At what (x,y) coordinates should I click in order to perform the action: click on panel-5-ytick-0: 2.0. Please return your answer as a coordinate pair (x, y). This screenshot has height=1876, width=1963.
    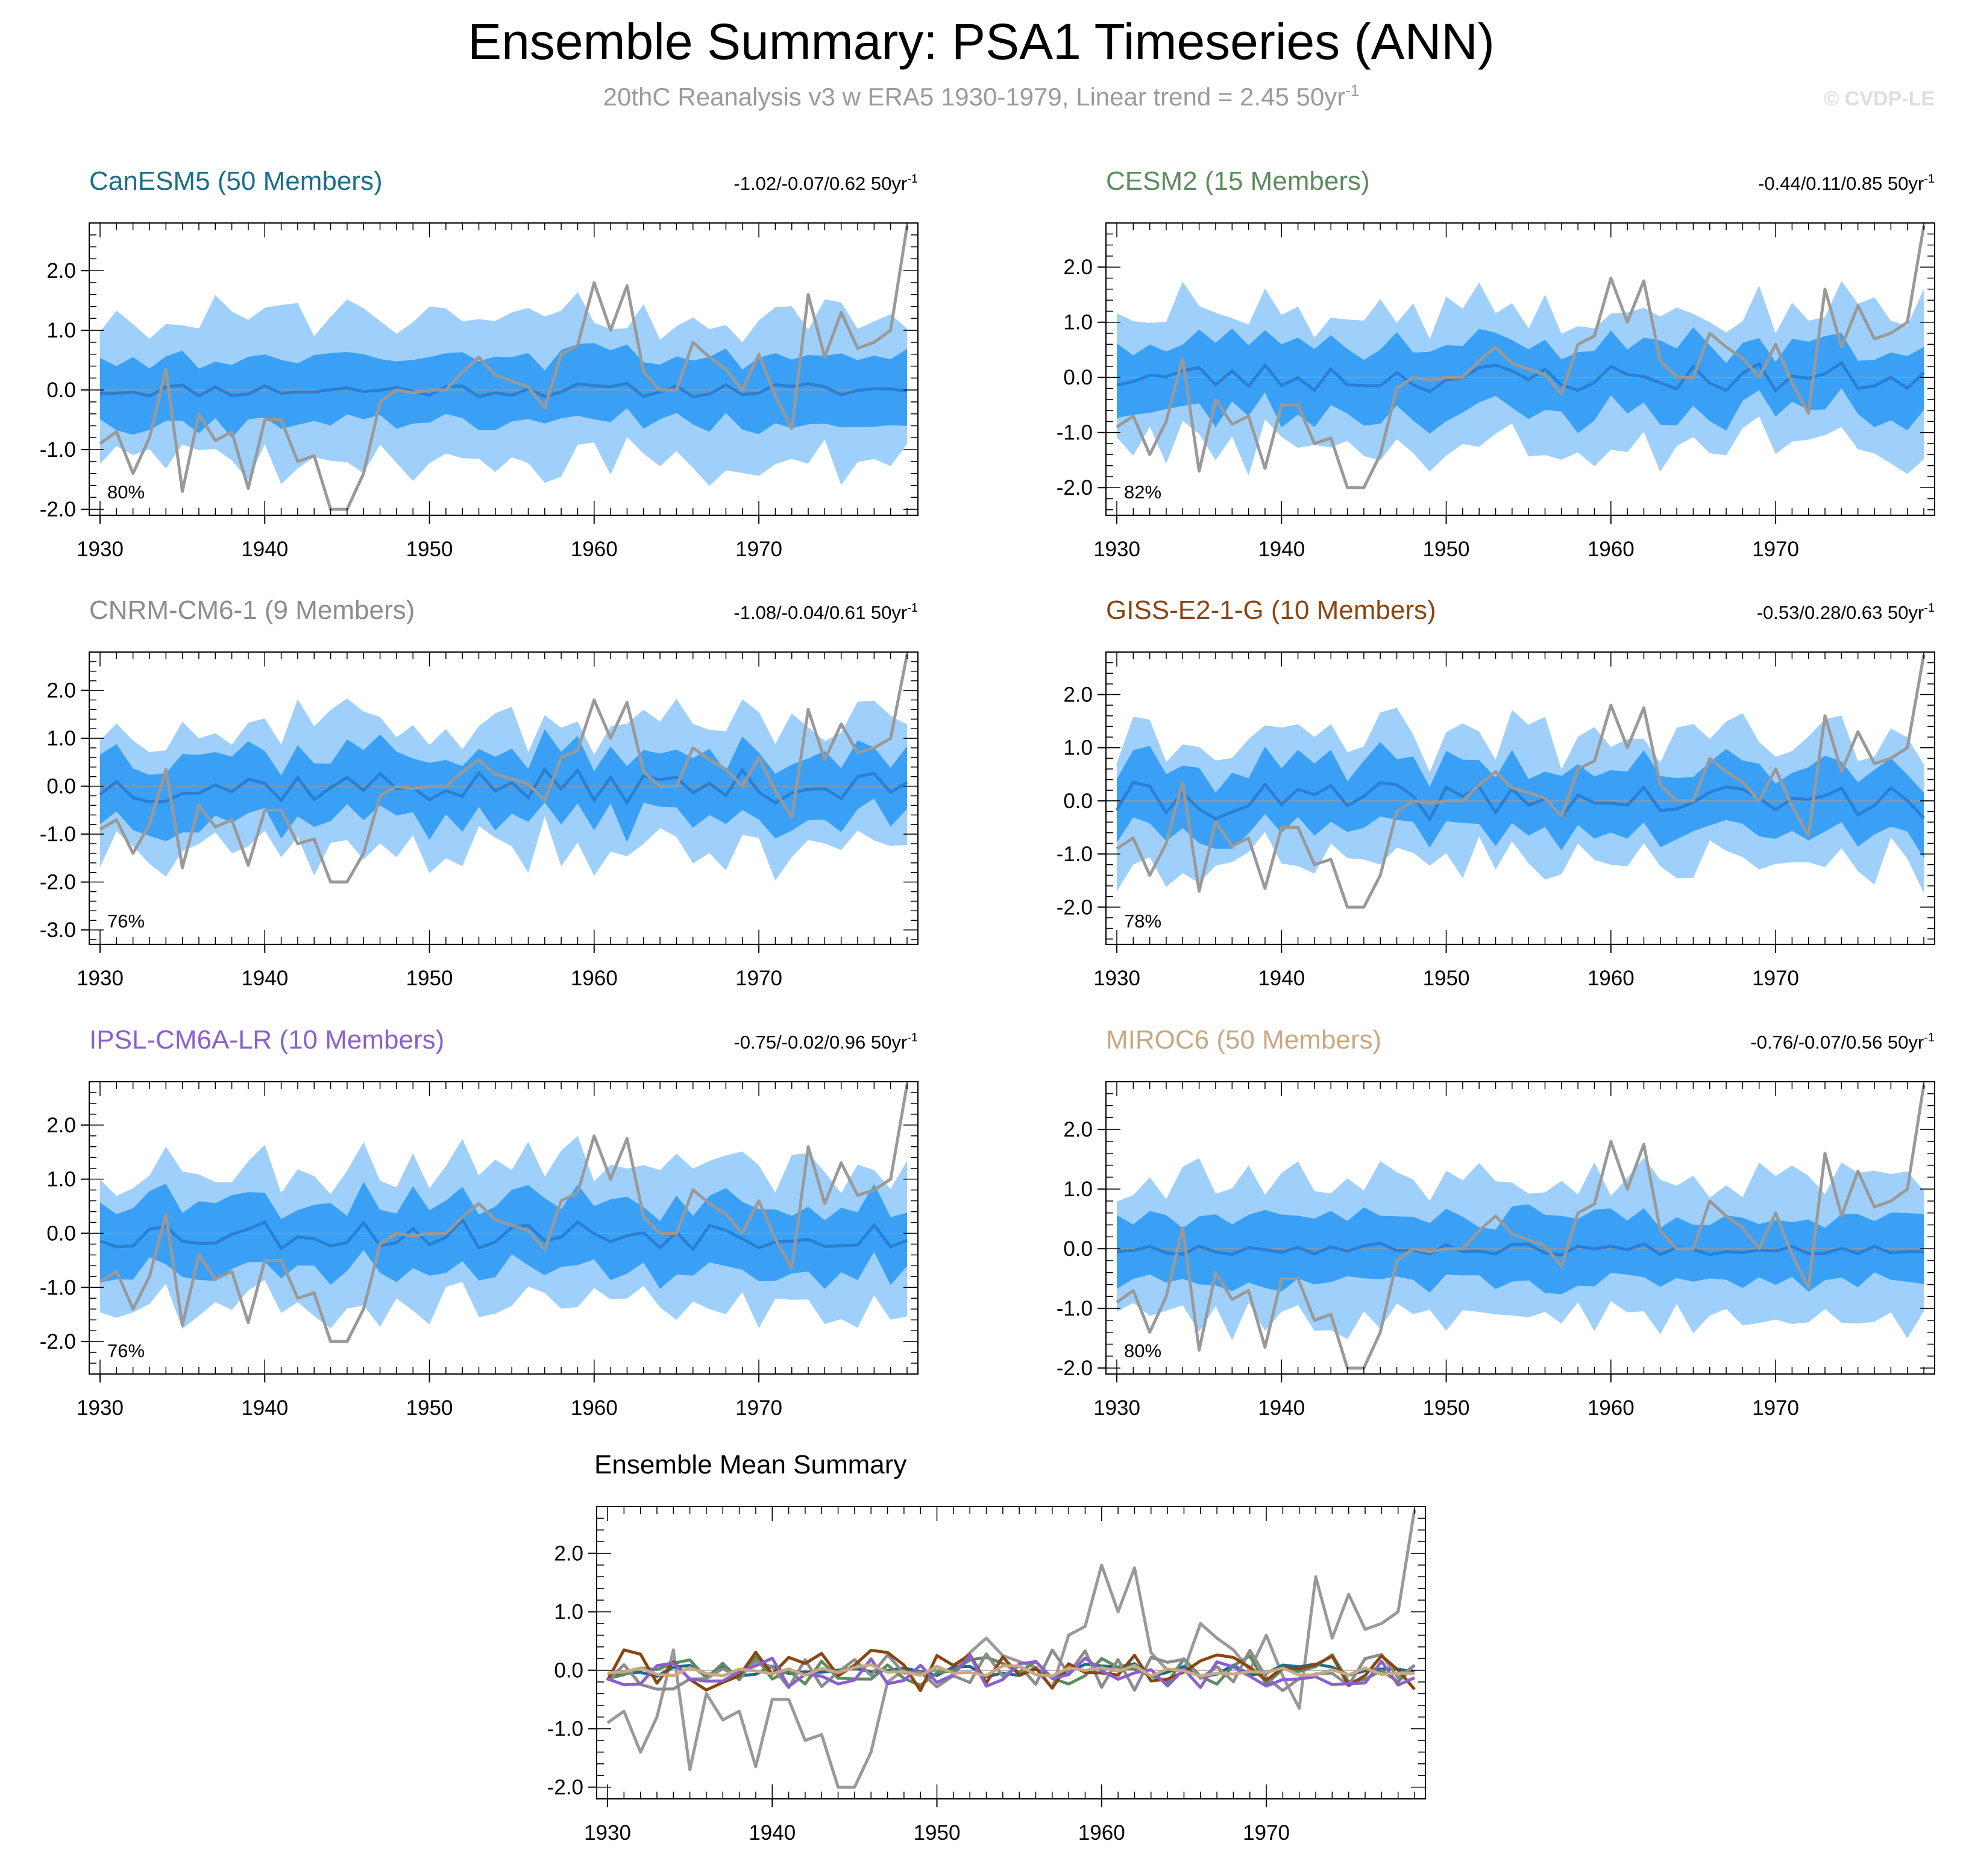
    Looking at the image, I should click on (1078, 1129).